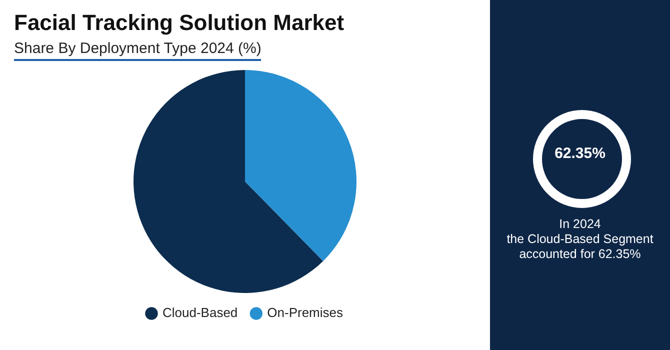  Describe the element at coordinates (580, 239) in the screenshot. I see `text: In 2024 the Cloud-Based Segment accounted for 62.35%` at that location.